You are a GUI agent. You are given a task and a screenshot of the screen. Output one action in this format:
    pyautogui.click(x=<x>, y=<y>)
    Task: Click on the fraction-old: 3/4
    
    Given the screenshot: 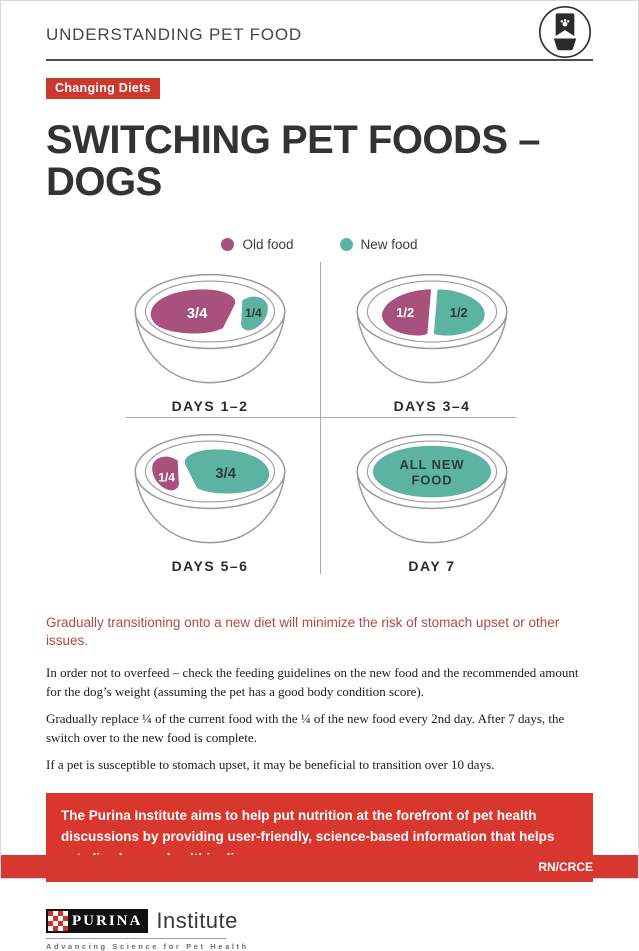 What is the action you would take?
    pyautogui.click(x=197, y=314)
    